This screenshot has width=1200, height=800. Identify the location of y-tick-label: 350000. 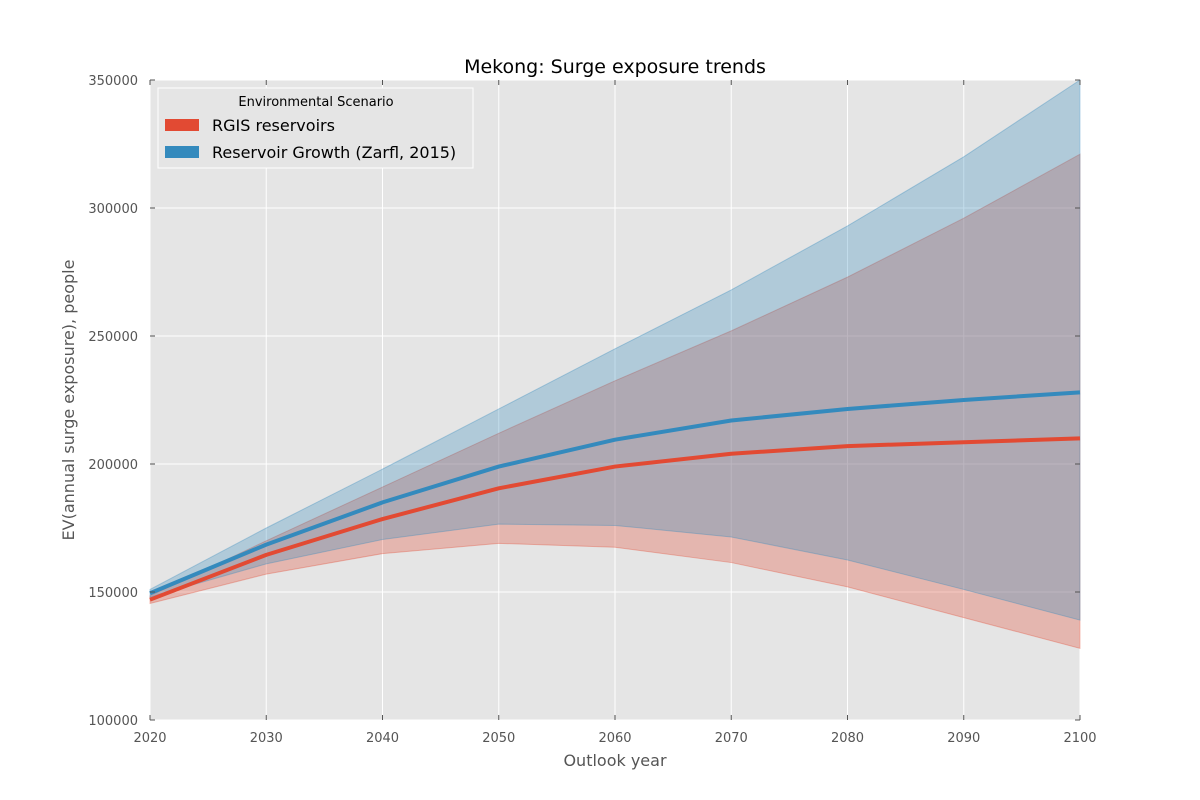
(113, 81).